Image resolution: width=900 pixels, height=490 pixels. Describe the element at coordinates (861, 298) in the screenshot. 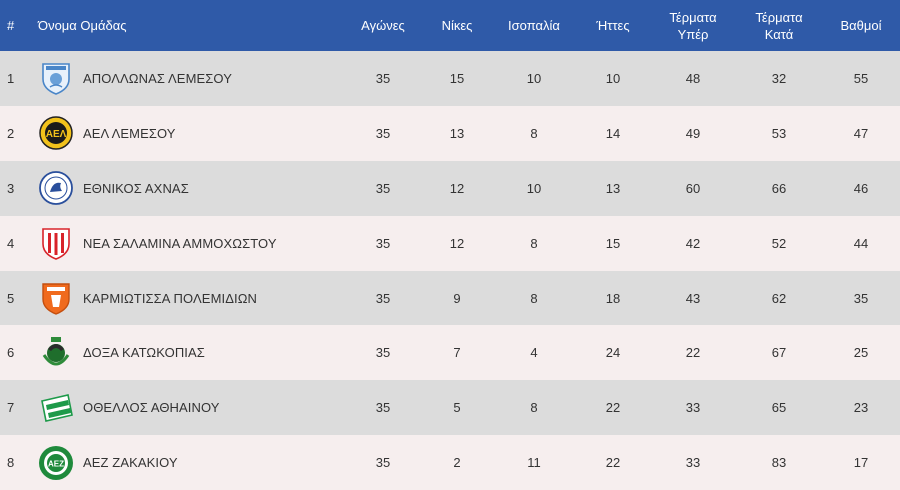

I see `points-cell: 35` at that location.